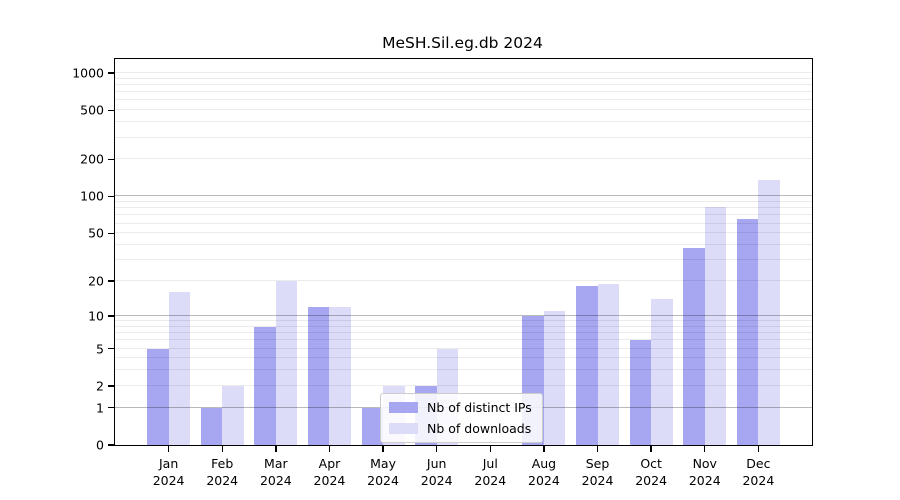  I want to click on bar-oct-distinct-ips, so click(640, 392).